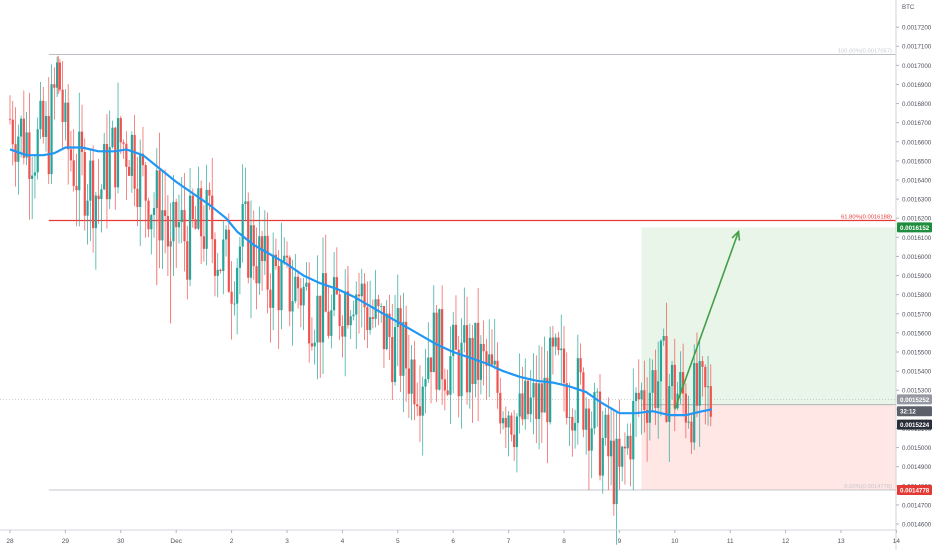 The width and height of the screenshot is (932, 550). Describe the element at coordinates (232, 541) in the screenshot. I see `x-tick-label: 2` at that location.